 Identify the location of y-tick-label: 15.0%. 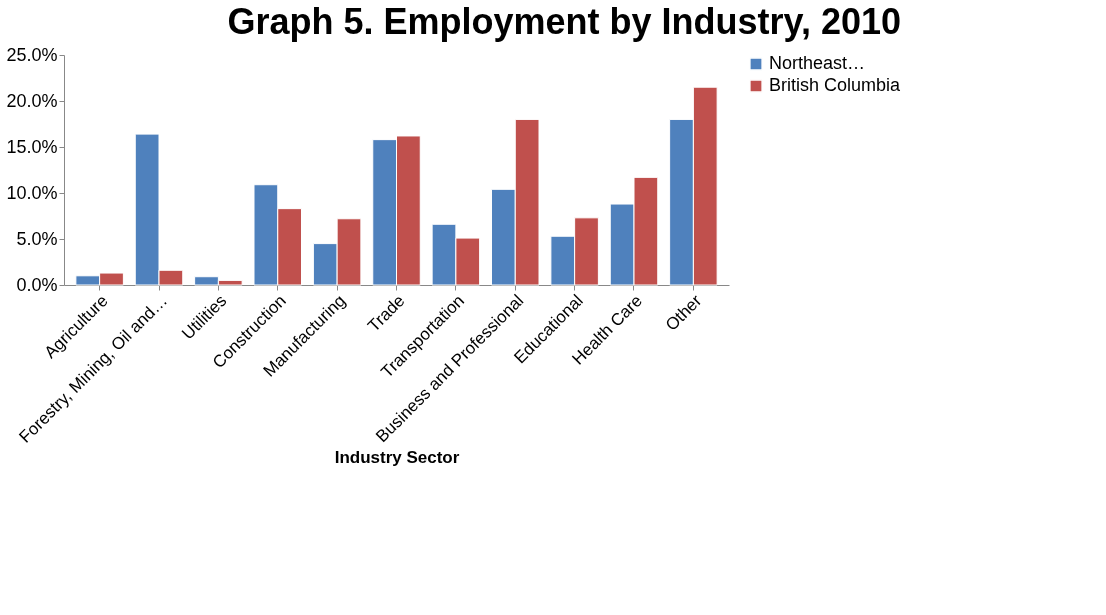
(32, 146).